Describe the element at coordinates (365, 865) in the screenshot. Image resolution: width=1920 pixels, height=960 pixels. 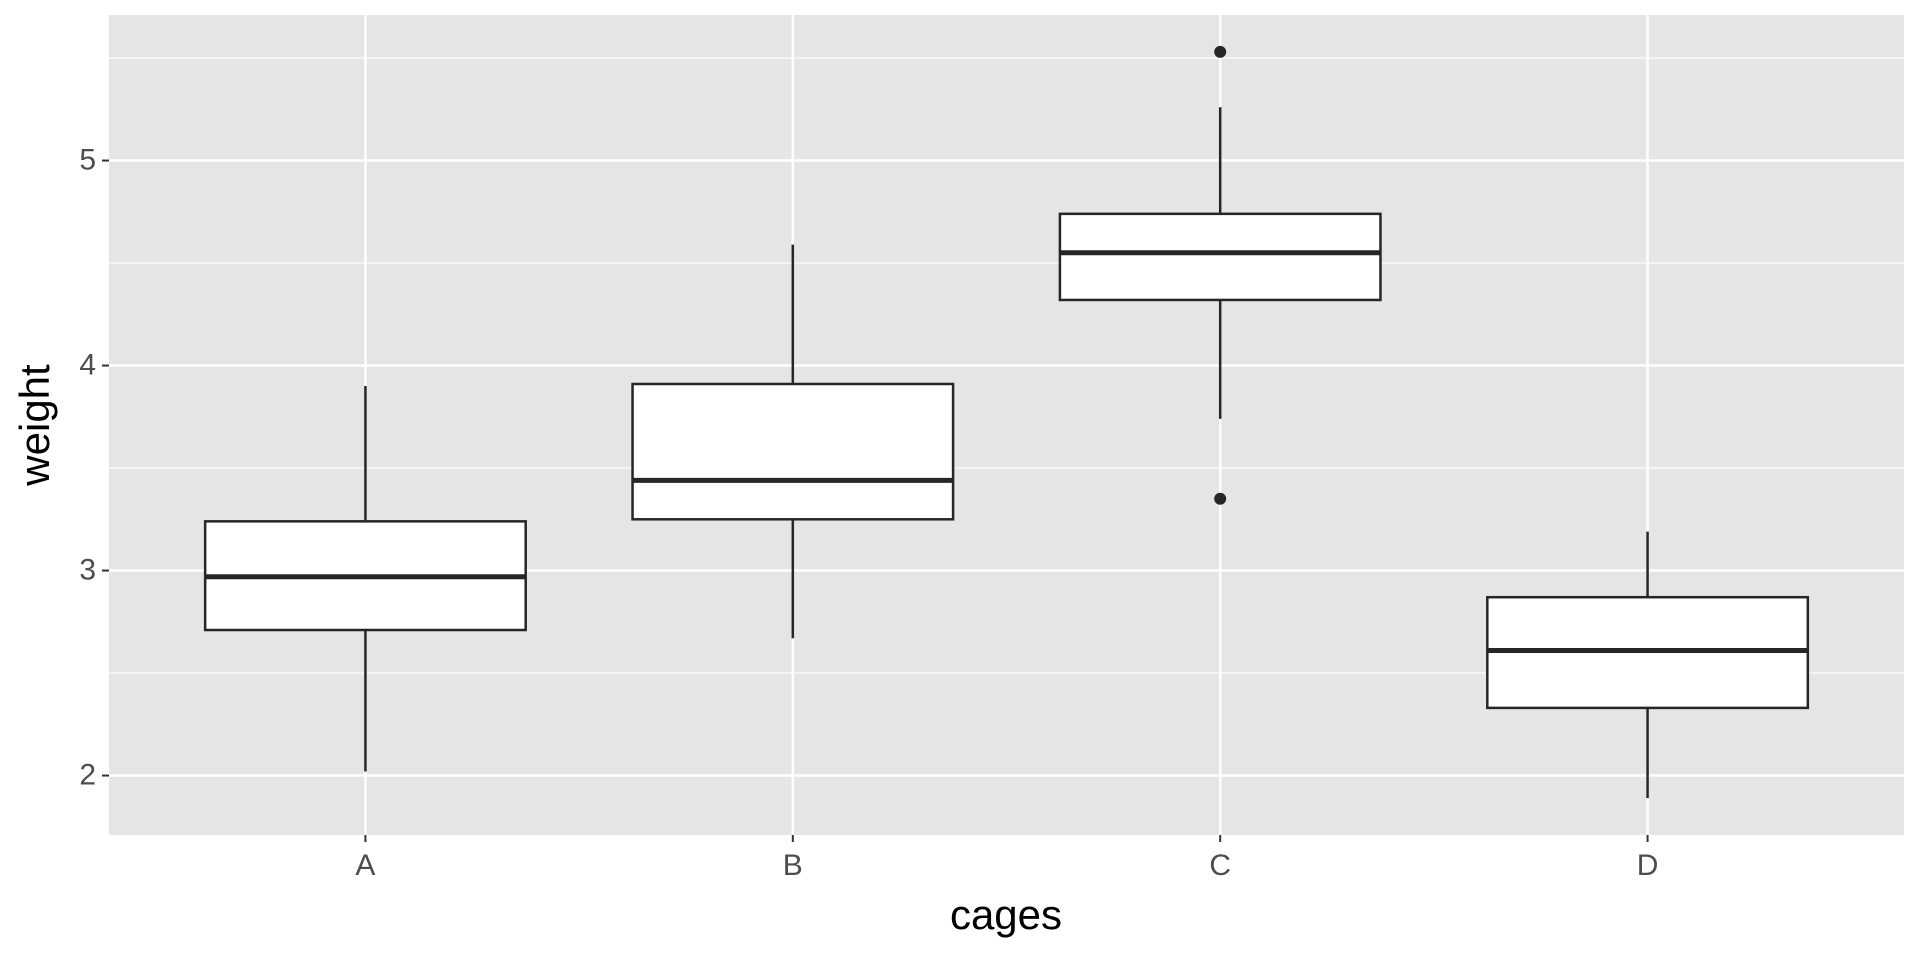
I see `x-tick-label: A` at that location.